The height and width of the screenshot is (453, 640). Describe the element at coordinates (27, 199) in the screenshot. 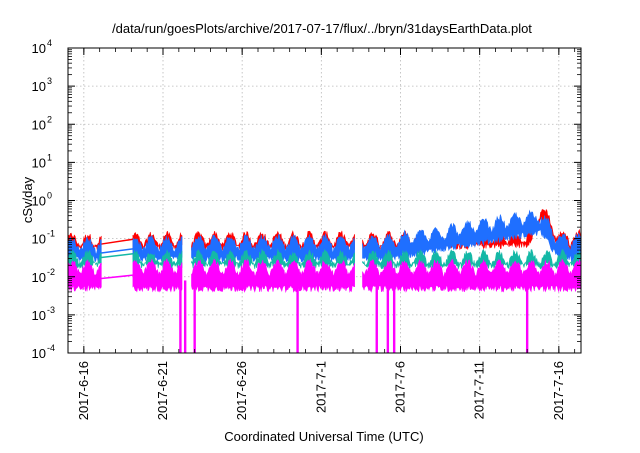

I see `y-axis-label: cSv/day` at that location.